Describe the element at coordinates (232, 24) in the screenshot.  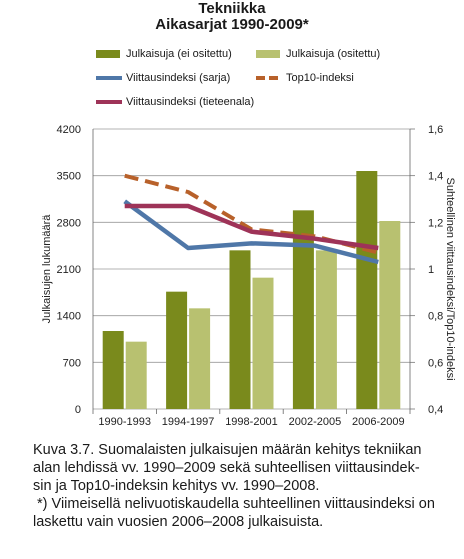
I see `chart-subtitle: Aikasarjat 1990-2009*` at that location.